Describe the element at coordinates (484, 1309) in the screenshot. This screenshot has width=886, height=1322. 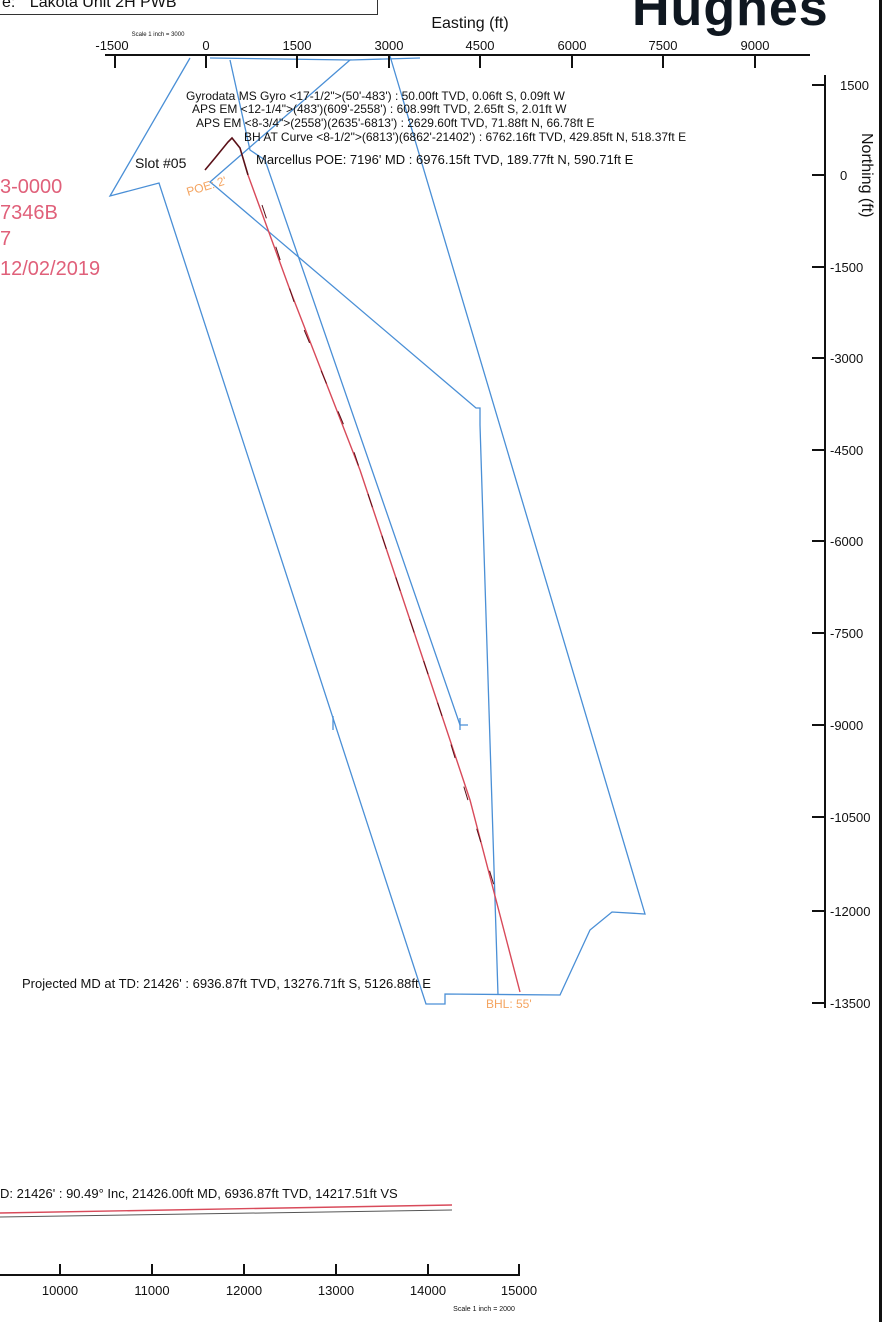
I see `section-scale-note: Scale 1 inch = 2000` at that location.